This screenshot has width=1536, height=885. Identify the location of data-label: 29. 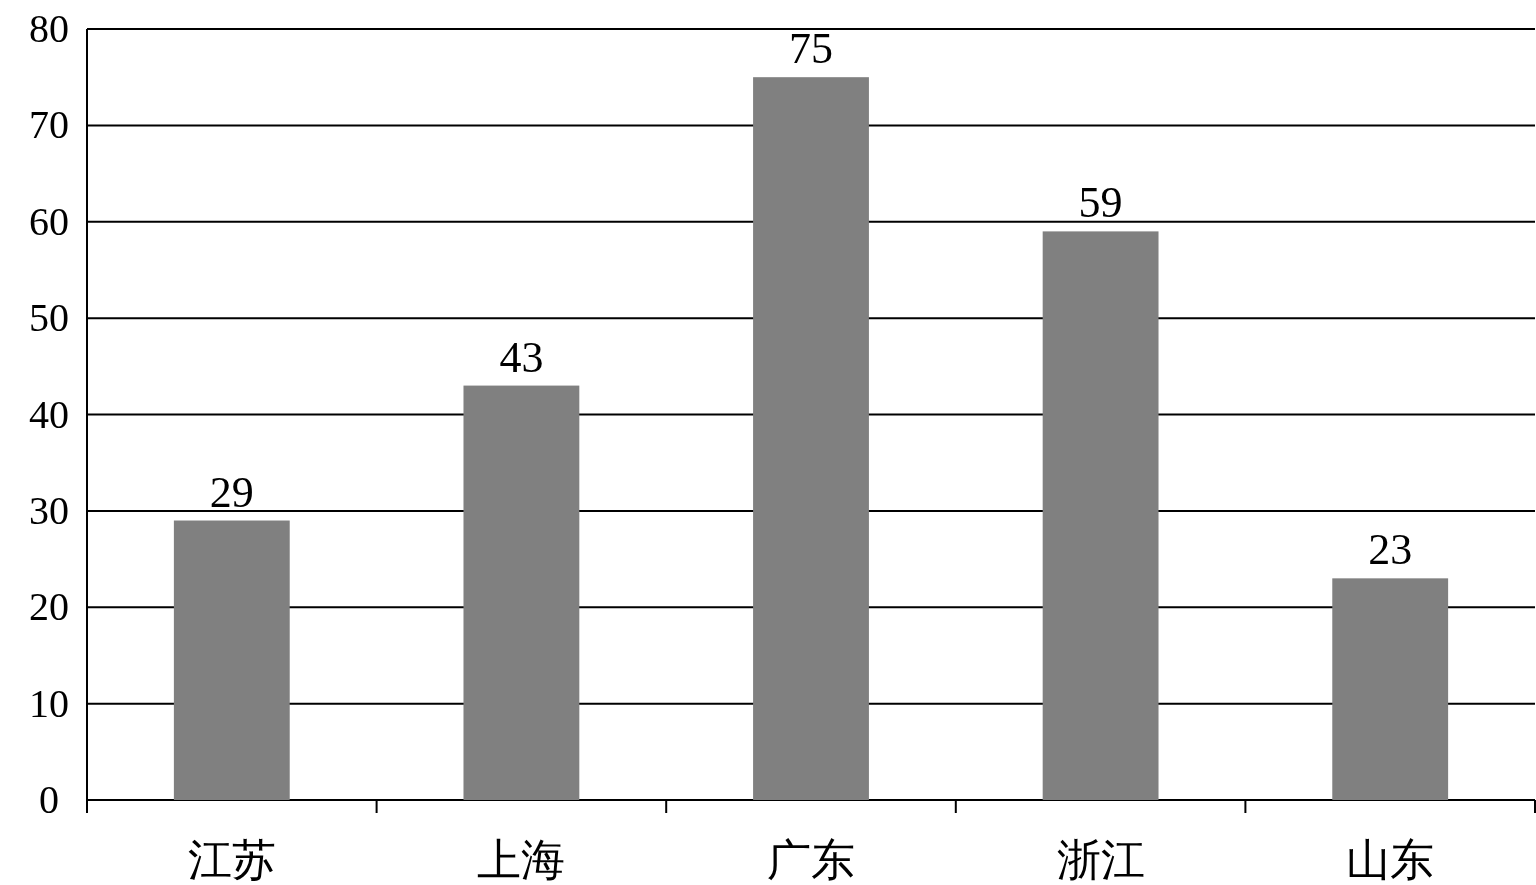
(231, 492).